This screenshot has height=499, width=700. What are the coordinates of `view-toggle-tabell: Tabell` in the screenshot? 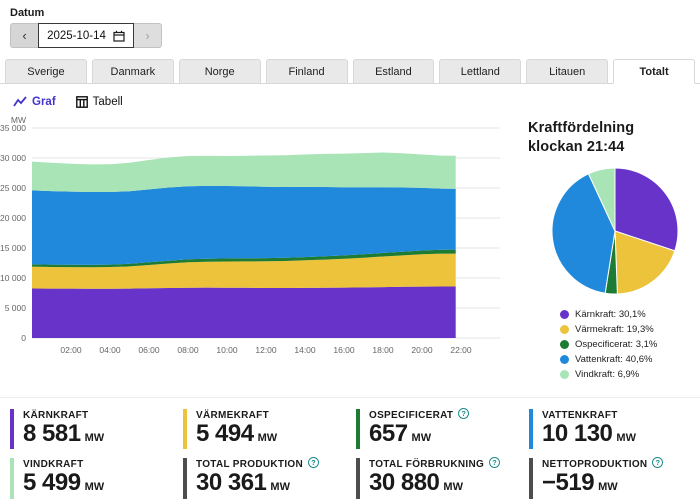 It's located at (99, 101).